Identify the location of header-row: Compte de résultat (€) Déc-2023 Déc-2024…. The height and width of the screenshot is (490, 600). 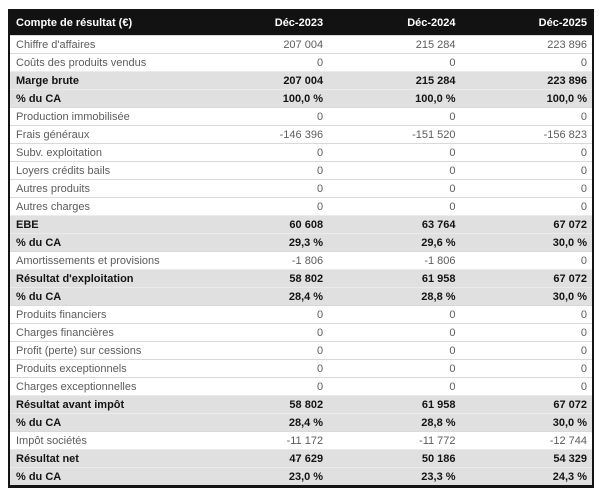
(301, 23).